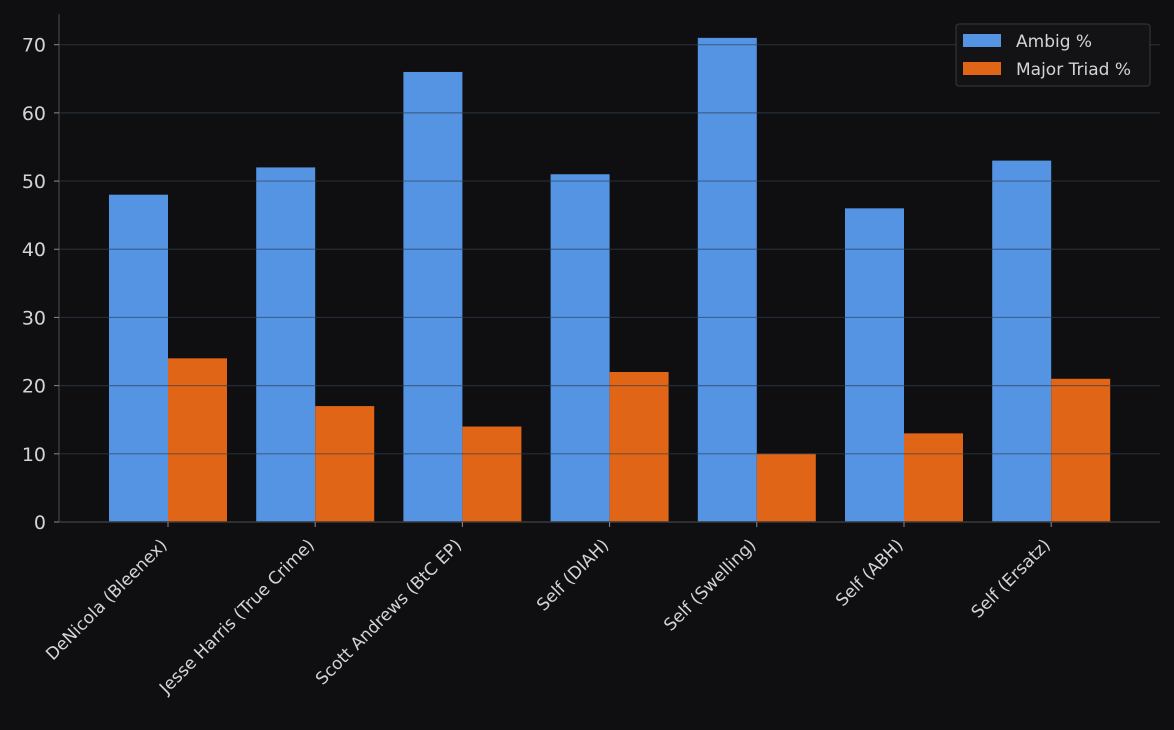  Describe the element at coordinates (34, 114) in the screenshot. I see `y-tick-label: 60` at that location.